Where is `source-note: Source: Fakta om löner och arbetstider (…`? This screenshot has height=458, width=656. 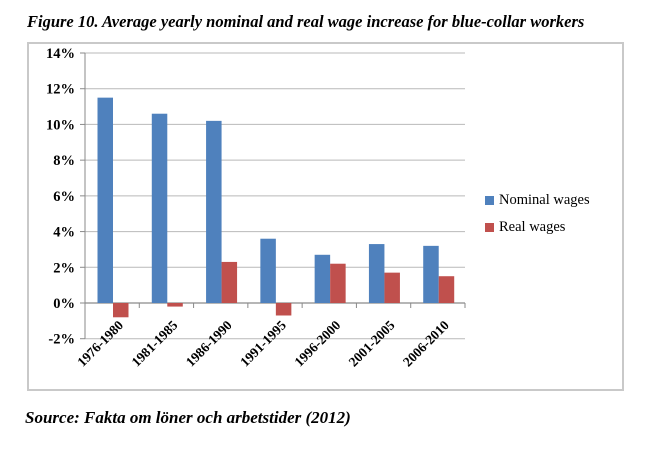 source-note: Source: Fakta om löner och arbetstider (… is located at coordinates (188, 417).